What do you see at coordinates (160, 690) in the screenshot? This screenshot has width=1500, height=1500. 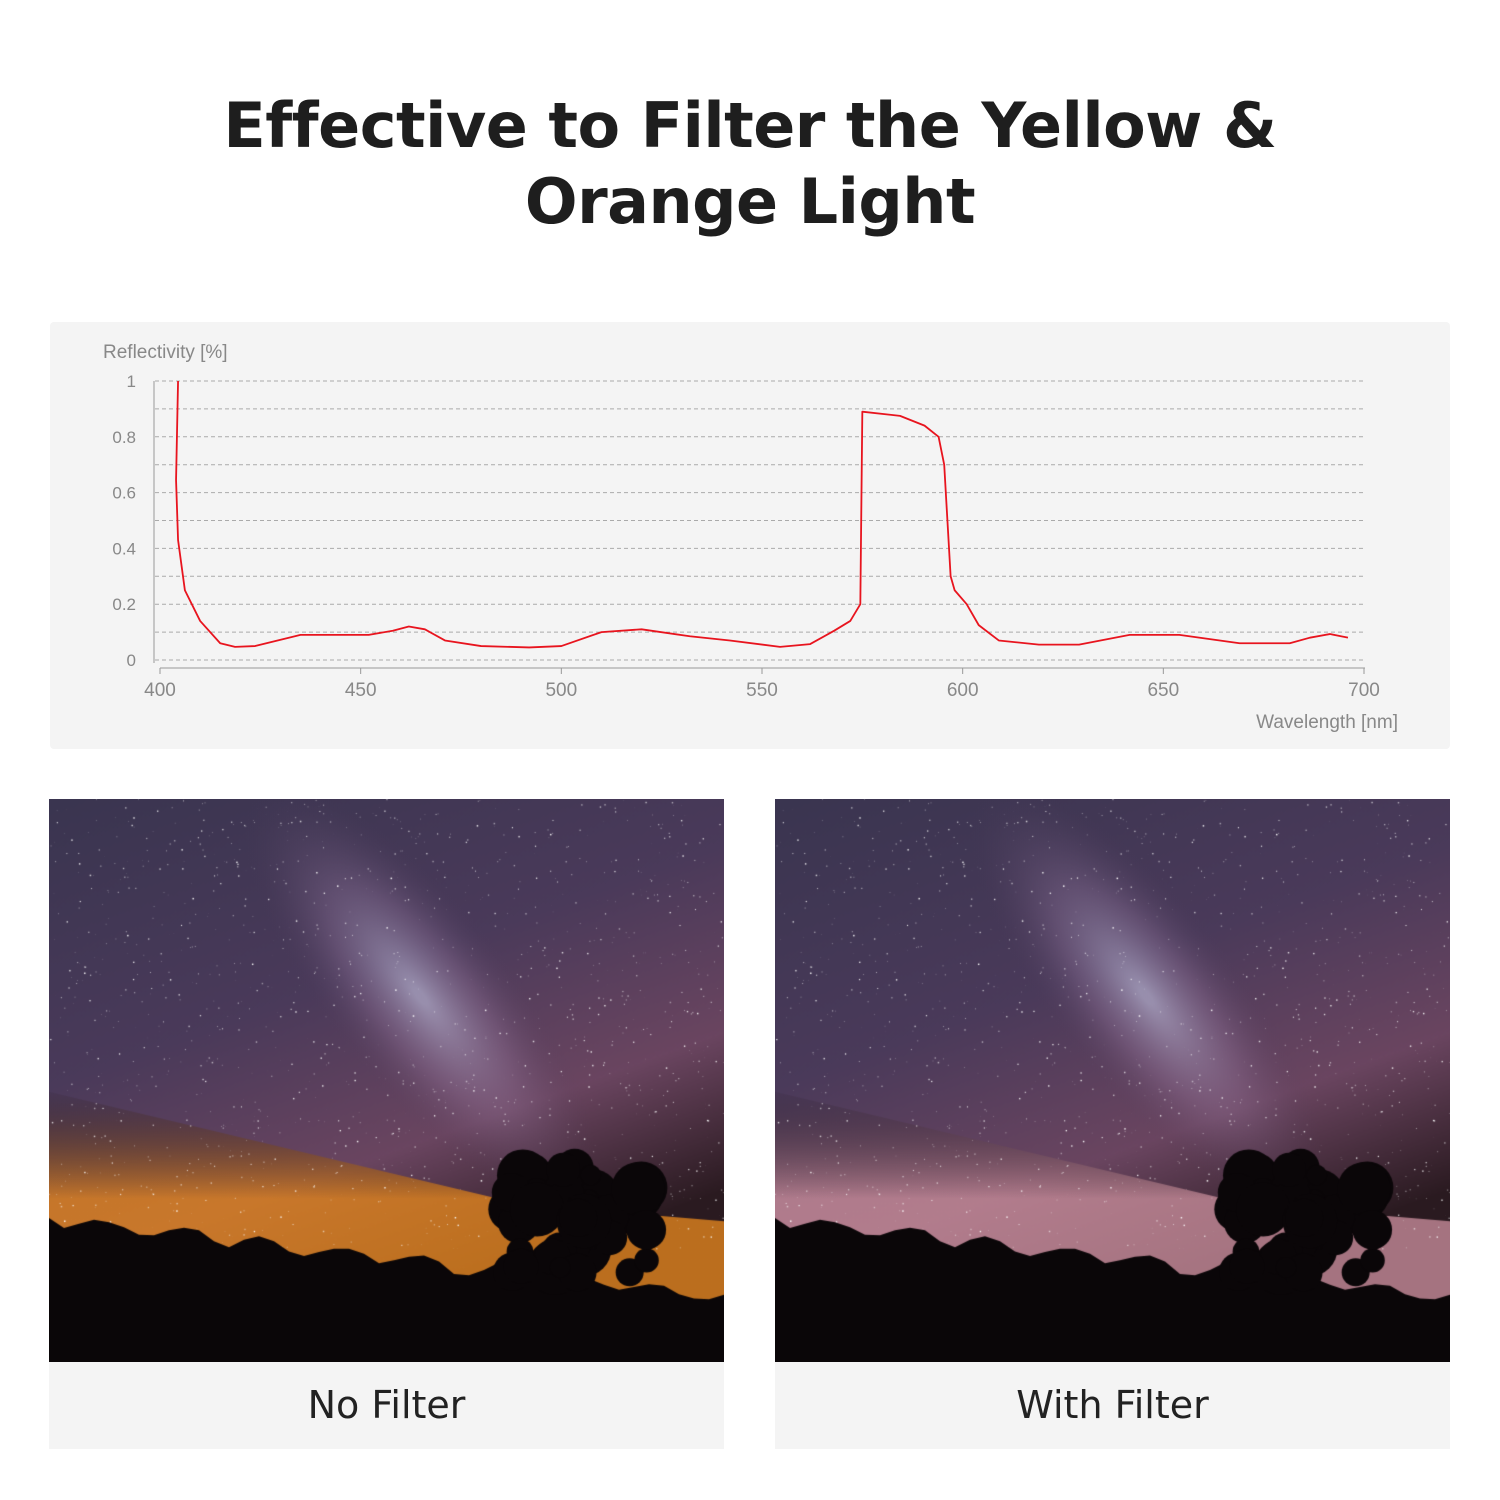 I see `x-tick-label: 400` at bounding box center [160, 690].